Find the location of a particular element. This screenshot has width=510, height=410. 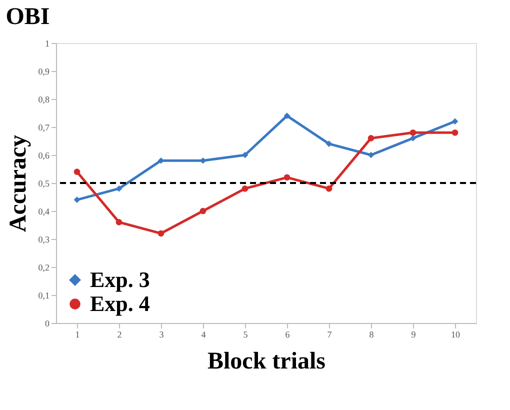

y-axis-title: Accuracy is located at coordinates (18, 183).